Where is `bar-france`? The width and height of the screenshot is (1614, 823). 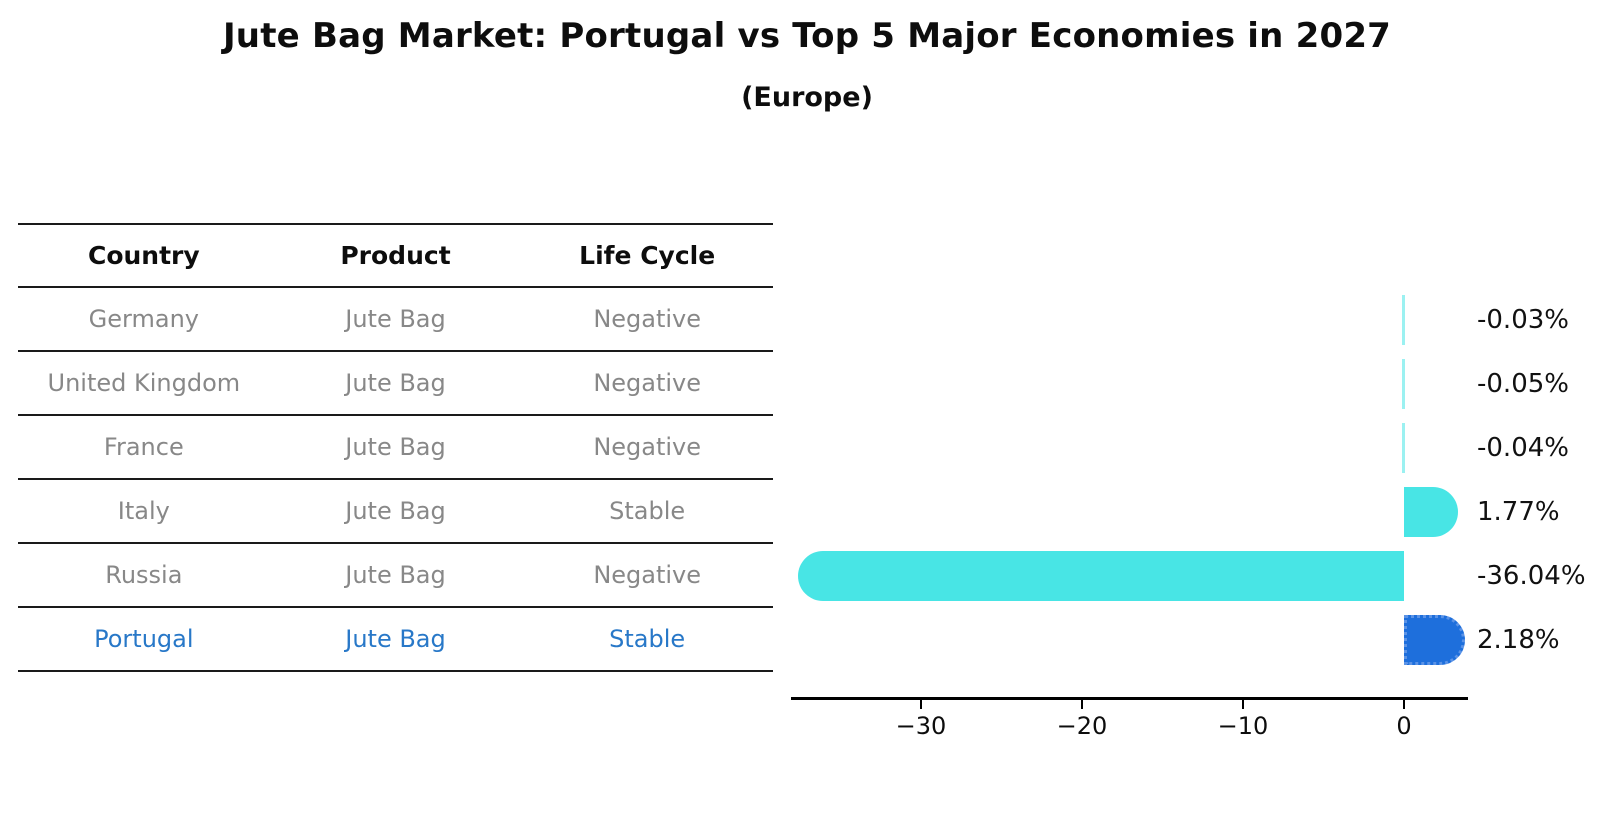
bar-france is located at coordinates (1403, 448).